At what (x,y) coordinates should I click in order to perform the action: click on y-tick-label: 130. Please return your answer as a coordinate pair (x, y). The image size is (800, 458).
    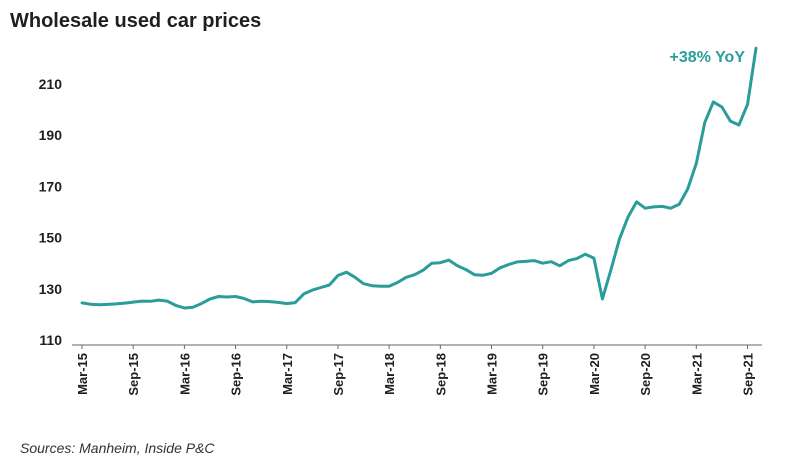
    Looking at the image, I should click on (51, 289).